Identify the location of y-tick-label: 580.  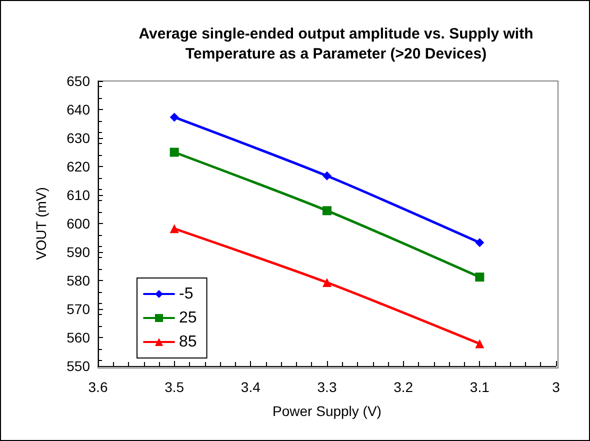
(78, 280).